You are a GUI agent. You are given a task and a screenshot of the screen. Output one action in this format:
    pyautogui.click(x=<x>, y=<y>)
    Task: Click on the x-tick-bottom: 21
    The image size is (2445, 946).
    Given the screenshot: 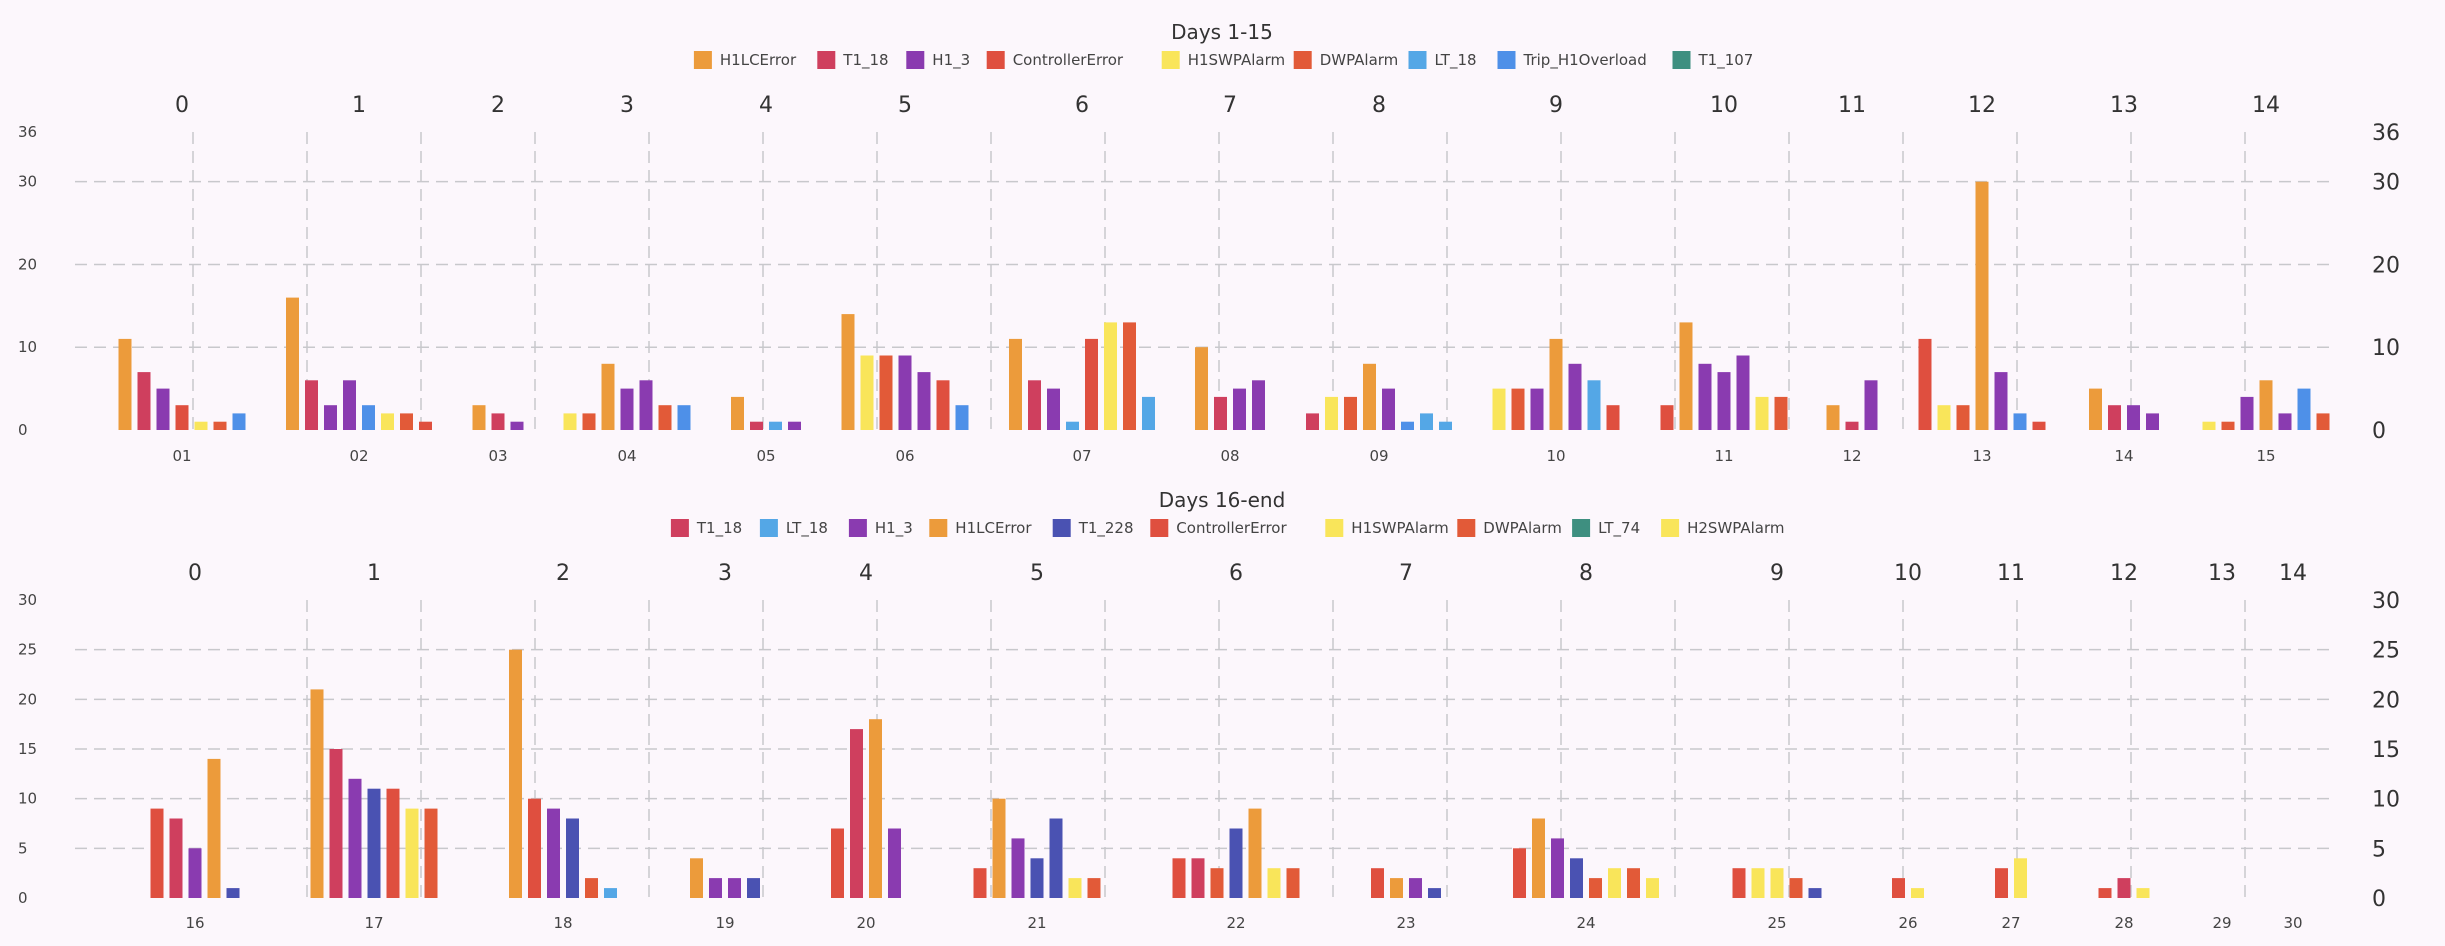 What is the action you would take?
    pyautogui.click(x=1036, y=923)
    